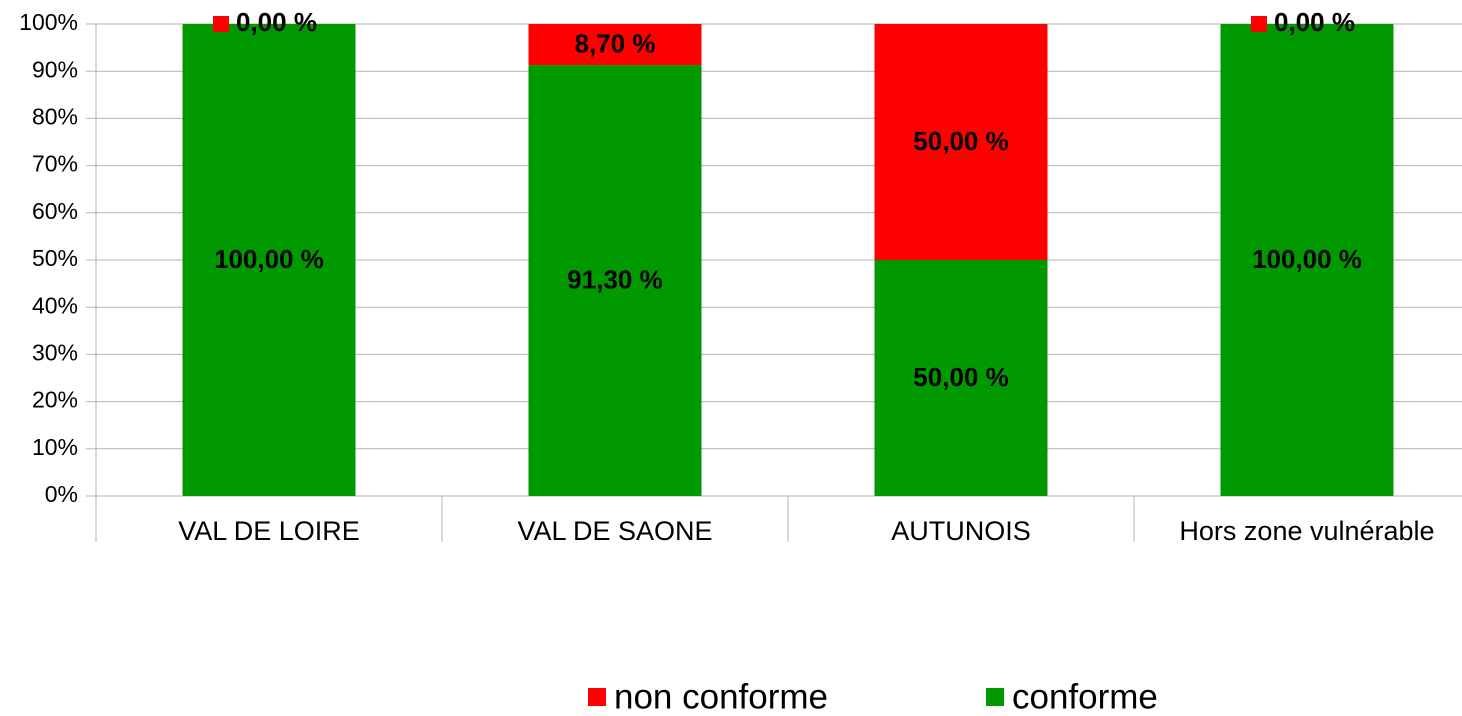 This screenshot has width=1462, height=716. Describe the element at coordinates (721, 696) in the screenshot. I see `legend-label: non conforme` at that location.